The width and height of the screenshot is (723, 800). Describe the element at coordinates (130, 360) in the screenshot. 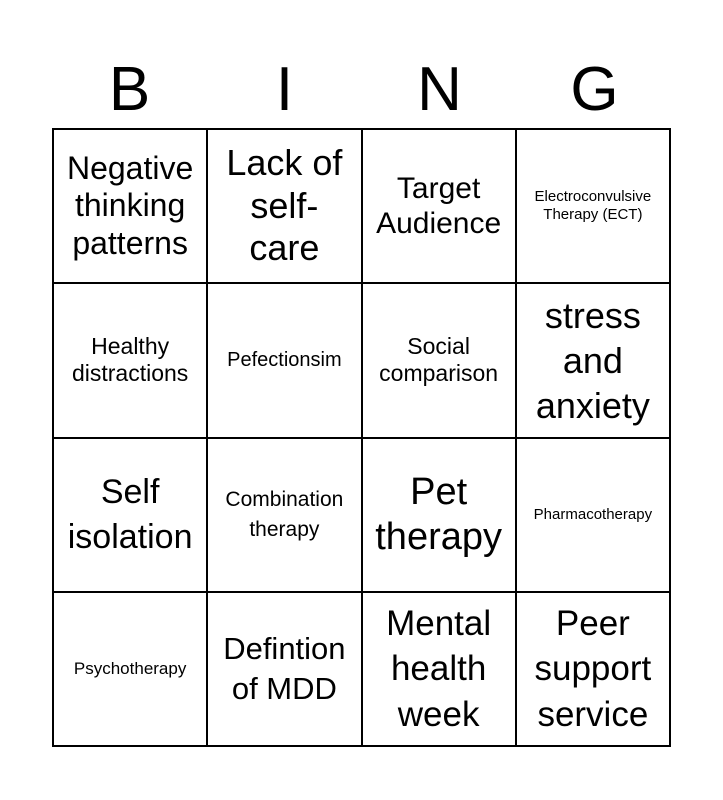

I see `bingo-cell: Healthy distractions` at that location.